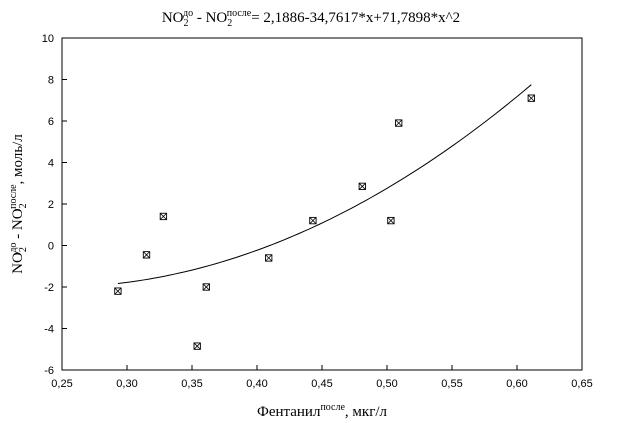 Image resolution: width=623 pixels, height=423 pixels. I want to click on x-axis-label-text-part: , мкг/л, so click(366, 412).